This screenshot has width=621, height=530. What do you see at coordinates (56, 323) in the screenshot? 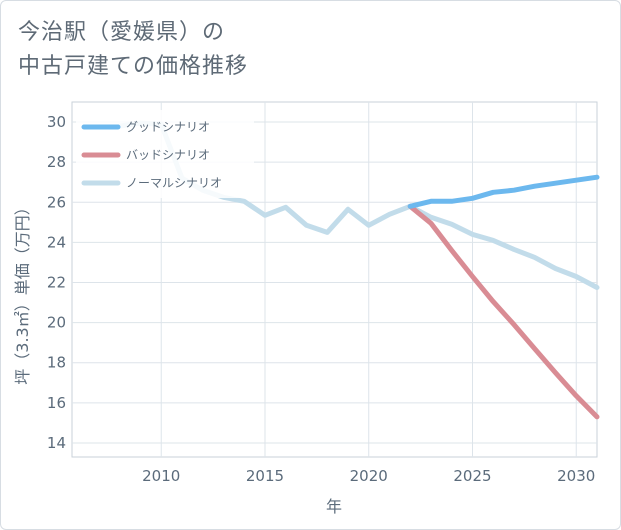
I see `y-tick-label: 20` at bounding box center [56, 323].